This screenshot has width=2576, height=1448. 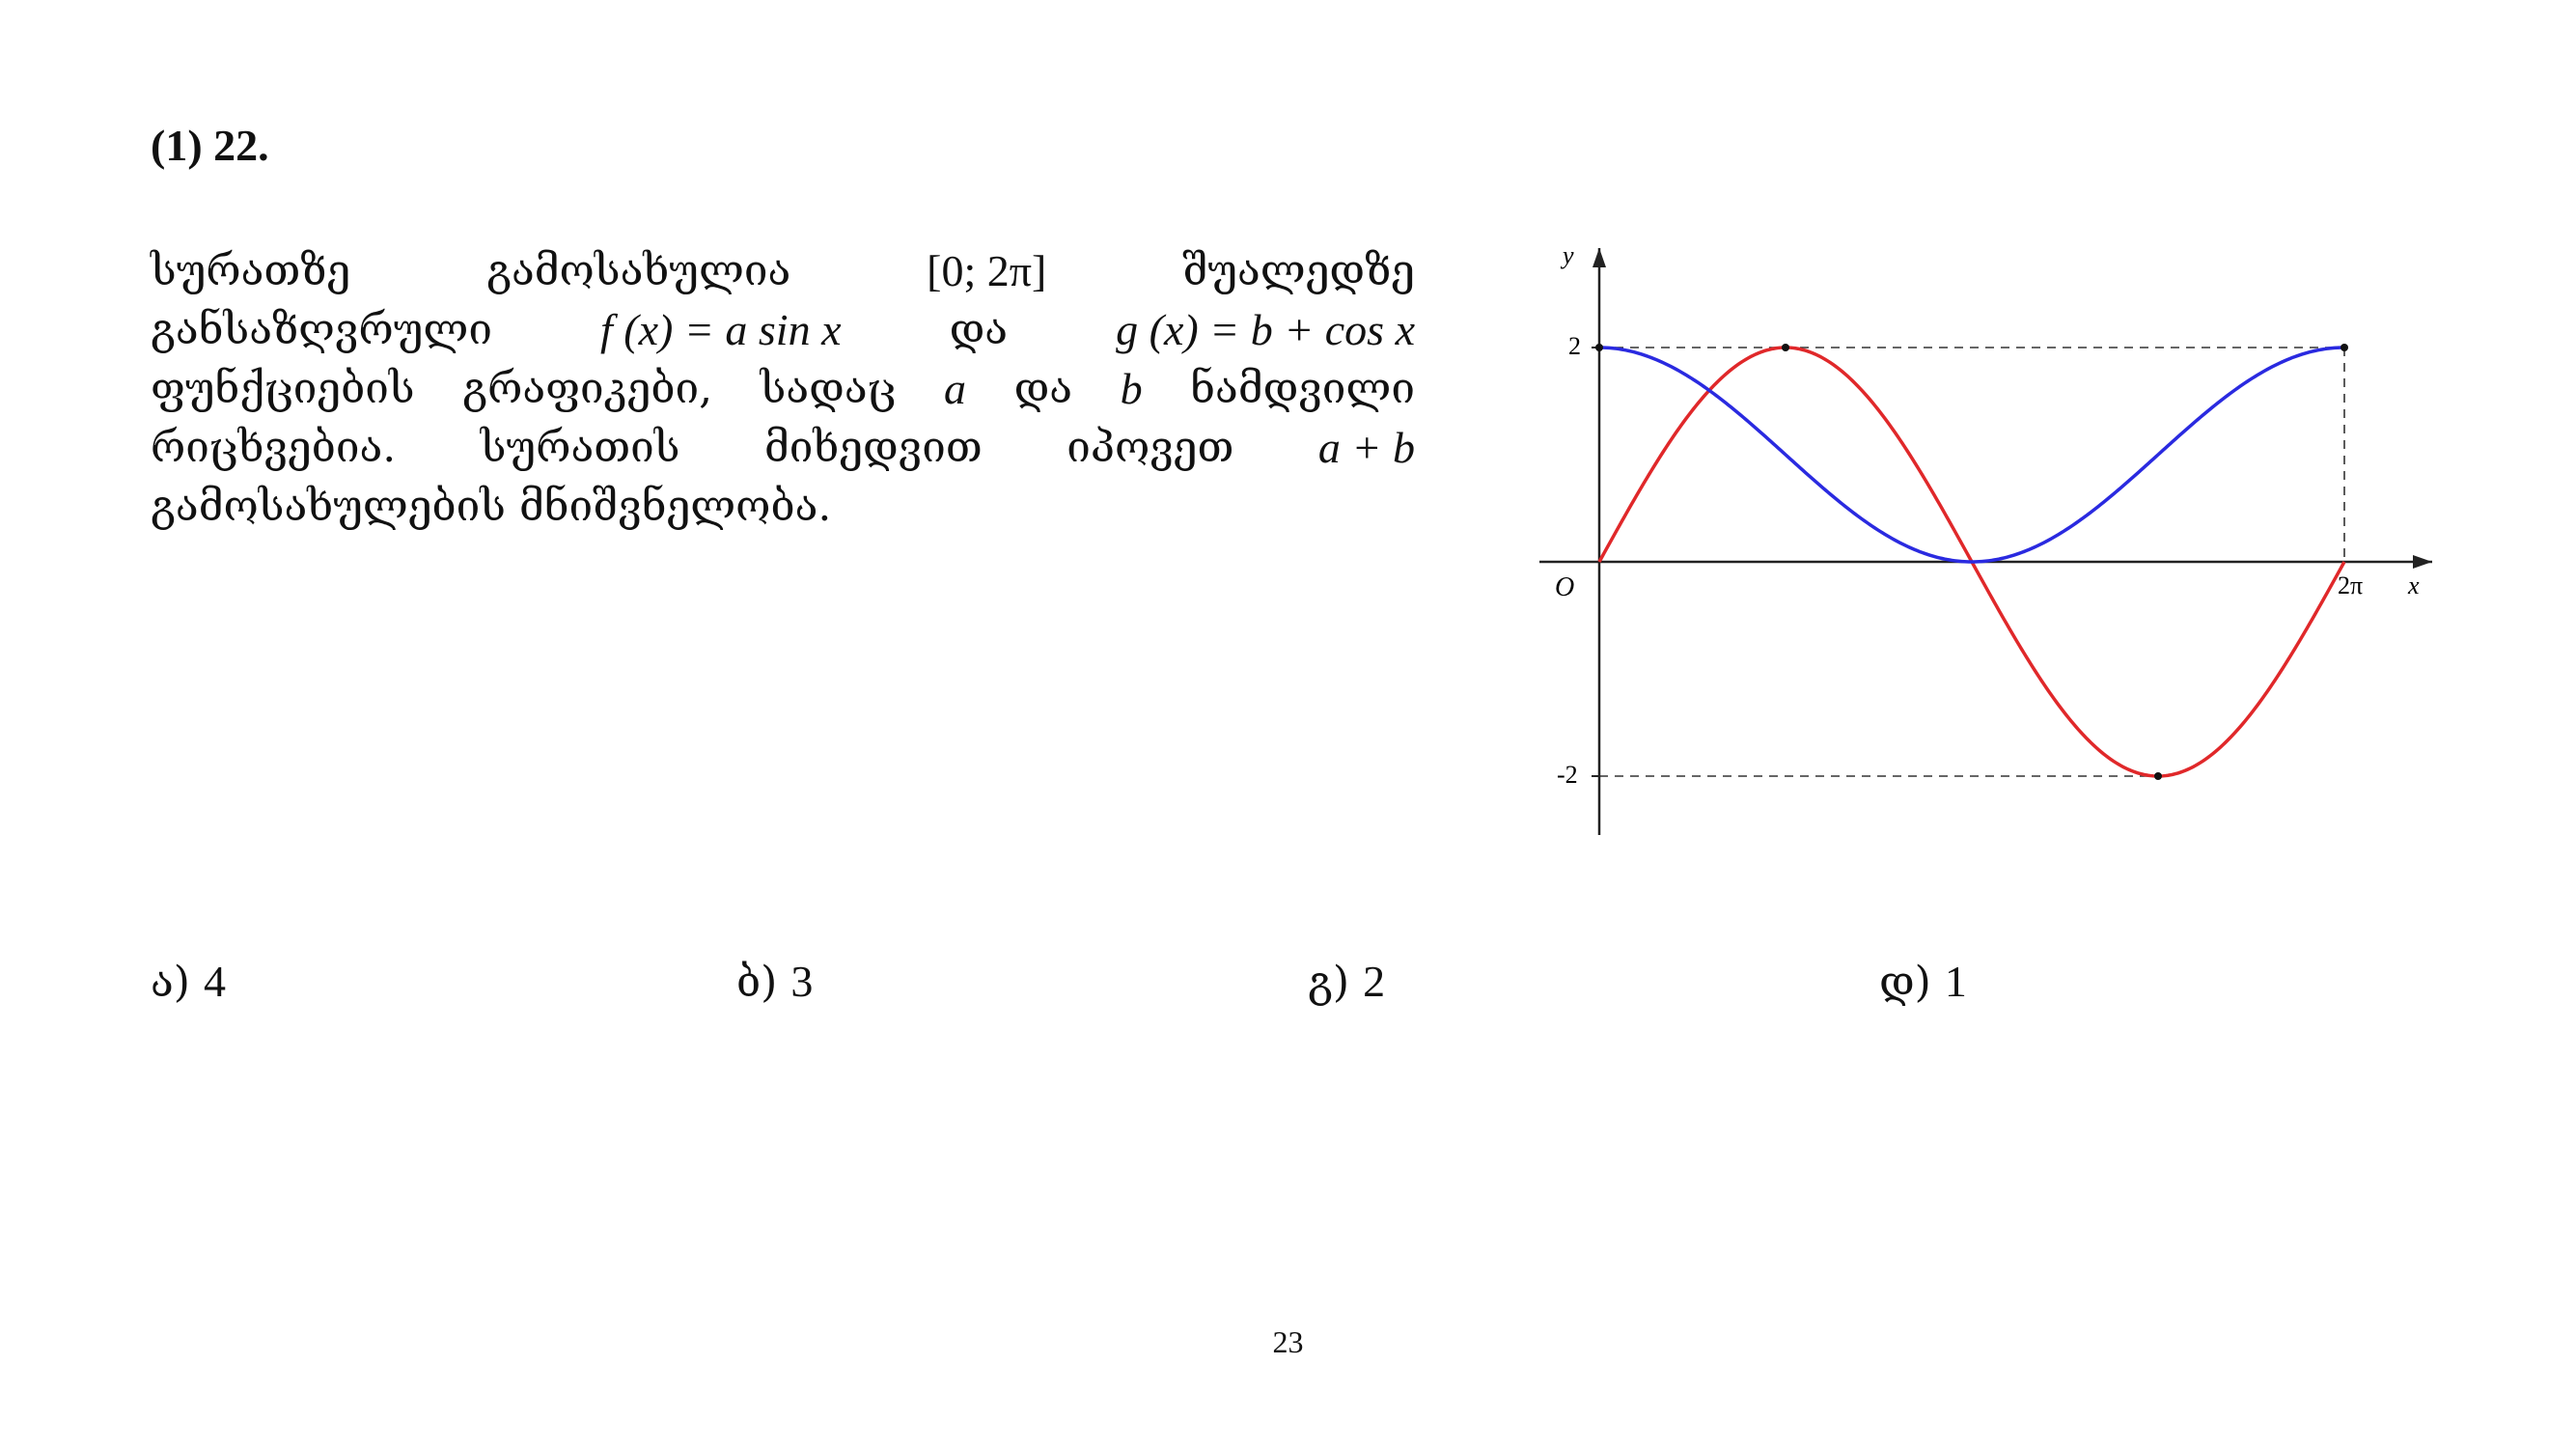 I want to click on statement-word: განსაზღვრული, so click(x=321, y=330).